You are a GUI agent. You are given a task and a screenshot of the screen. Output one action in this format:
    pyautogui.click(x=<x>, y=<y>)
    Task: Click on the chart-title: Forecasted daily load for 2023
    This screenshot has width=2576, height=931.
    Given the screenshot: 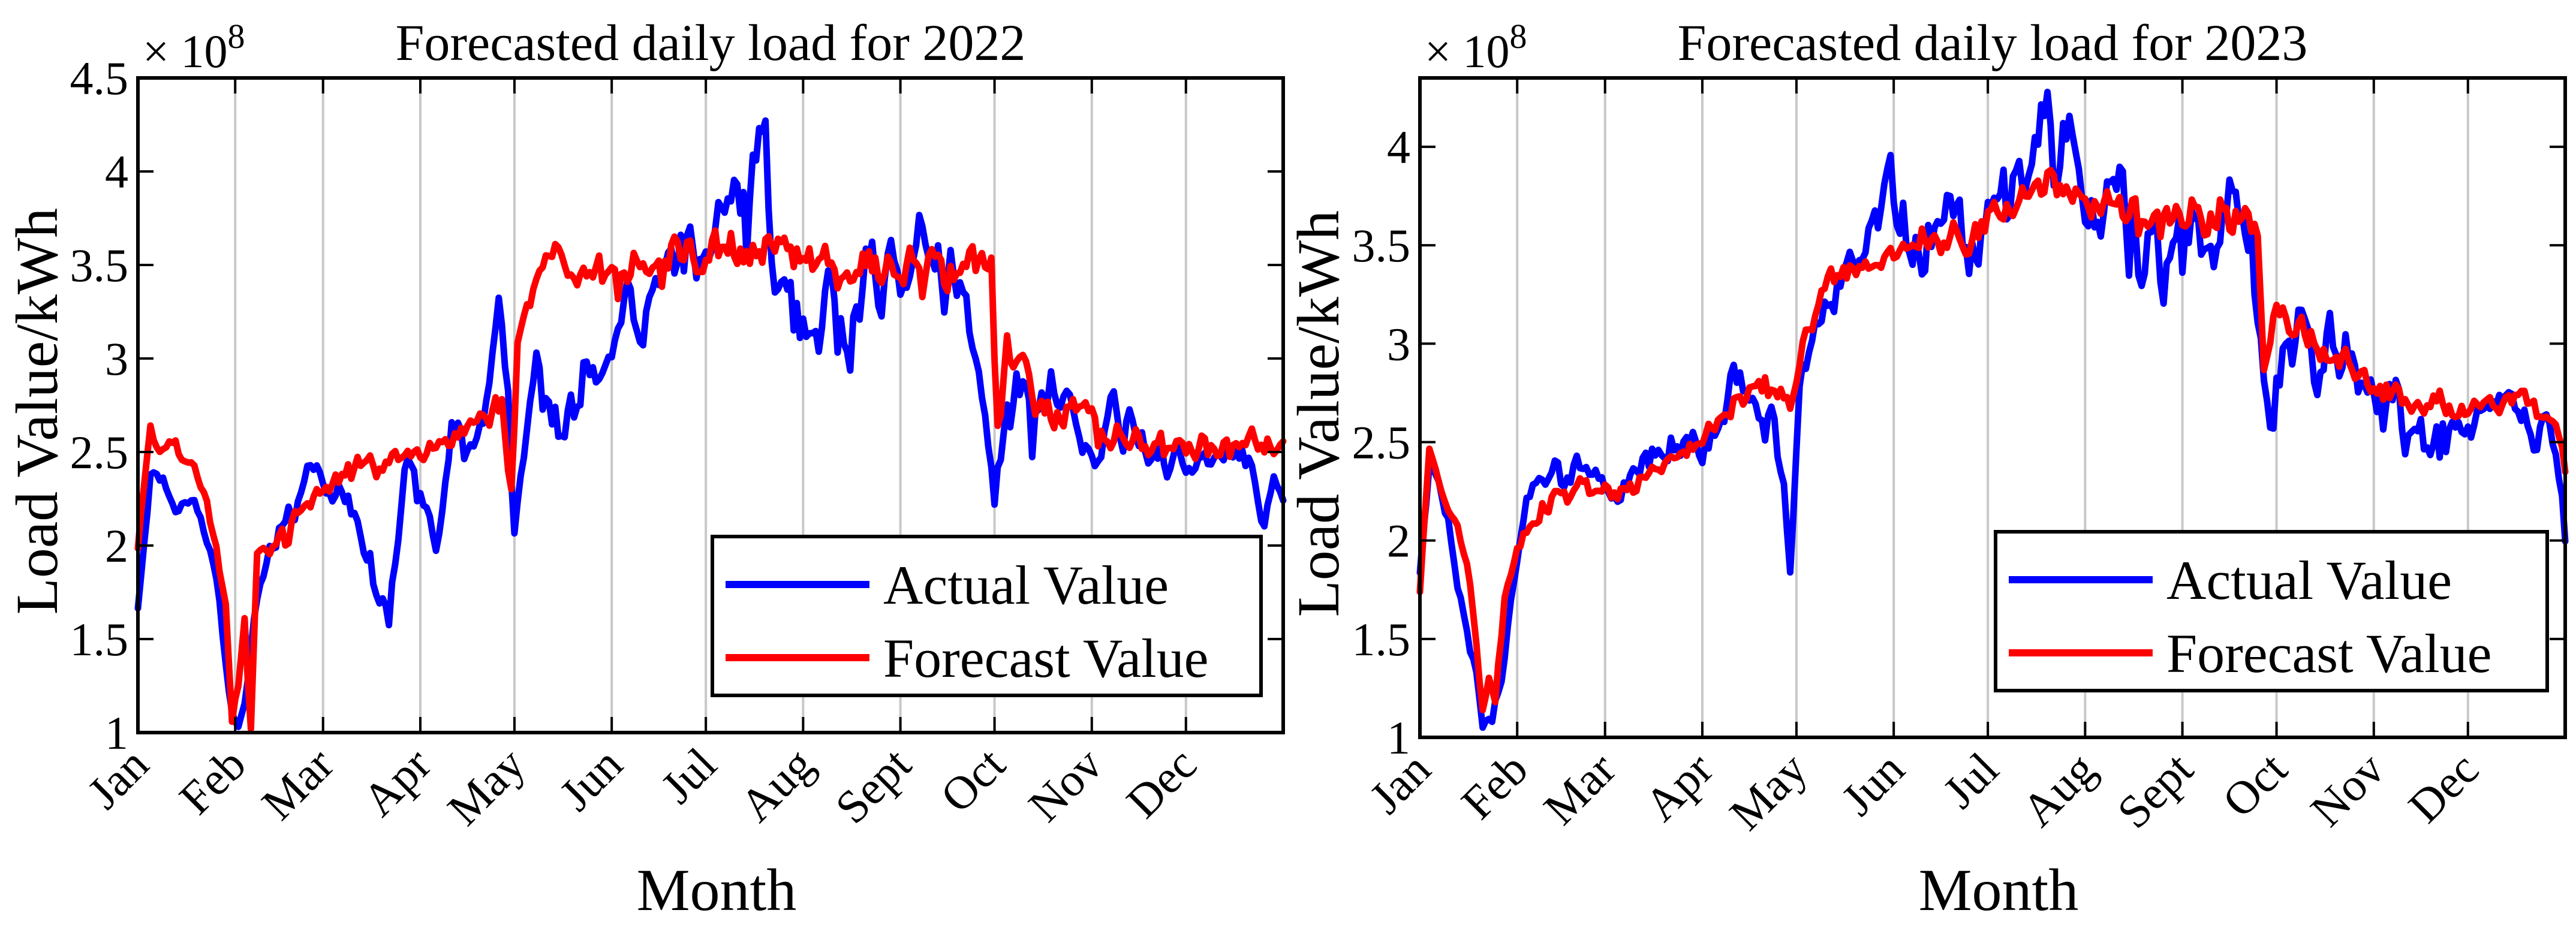 What is the action you would take?
    pyautogui.click(x=1993, y=42)
    